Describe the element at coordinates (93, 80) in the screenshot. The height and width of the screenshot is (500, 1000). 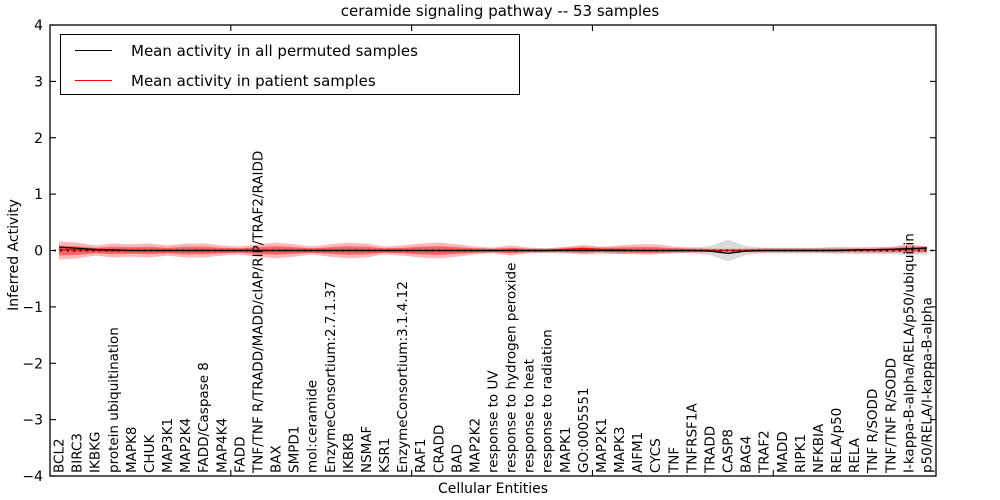
I see `legend-swatch-patient-line` at that location.